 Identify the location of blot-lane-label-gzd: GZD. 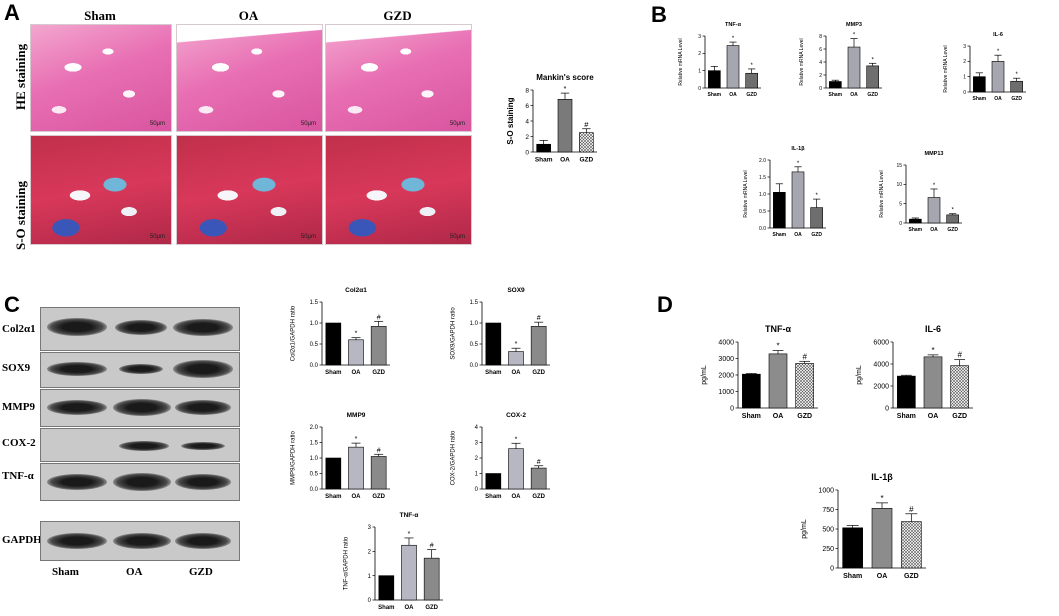
(201, 572).